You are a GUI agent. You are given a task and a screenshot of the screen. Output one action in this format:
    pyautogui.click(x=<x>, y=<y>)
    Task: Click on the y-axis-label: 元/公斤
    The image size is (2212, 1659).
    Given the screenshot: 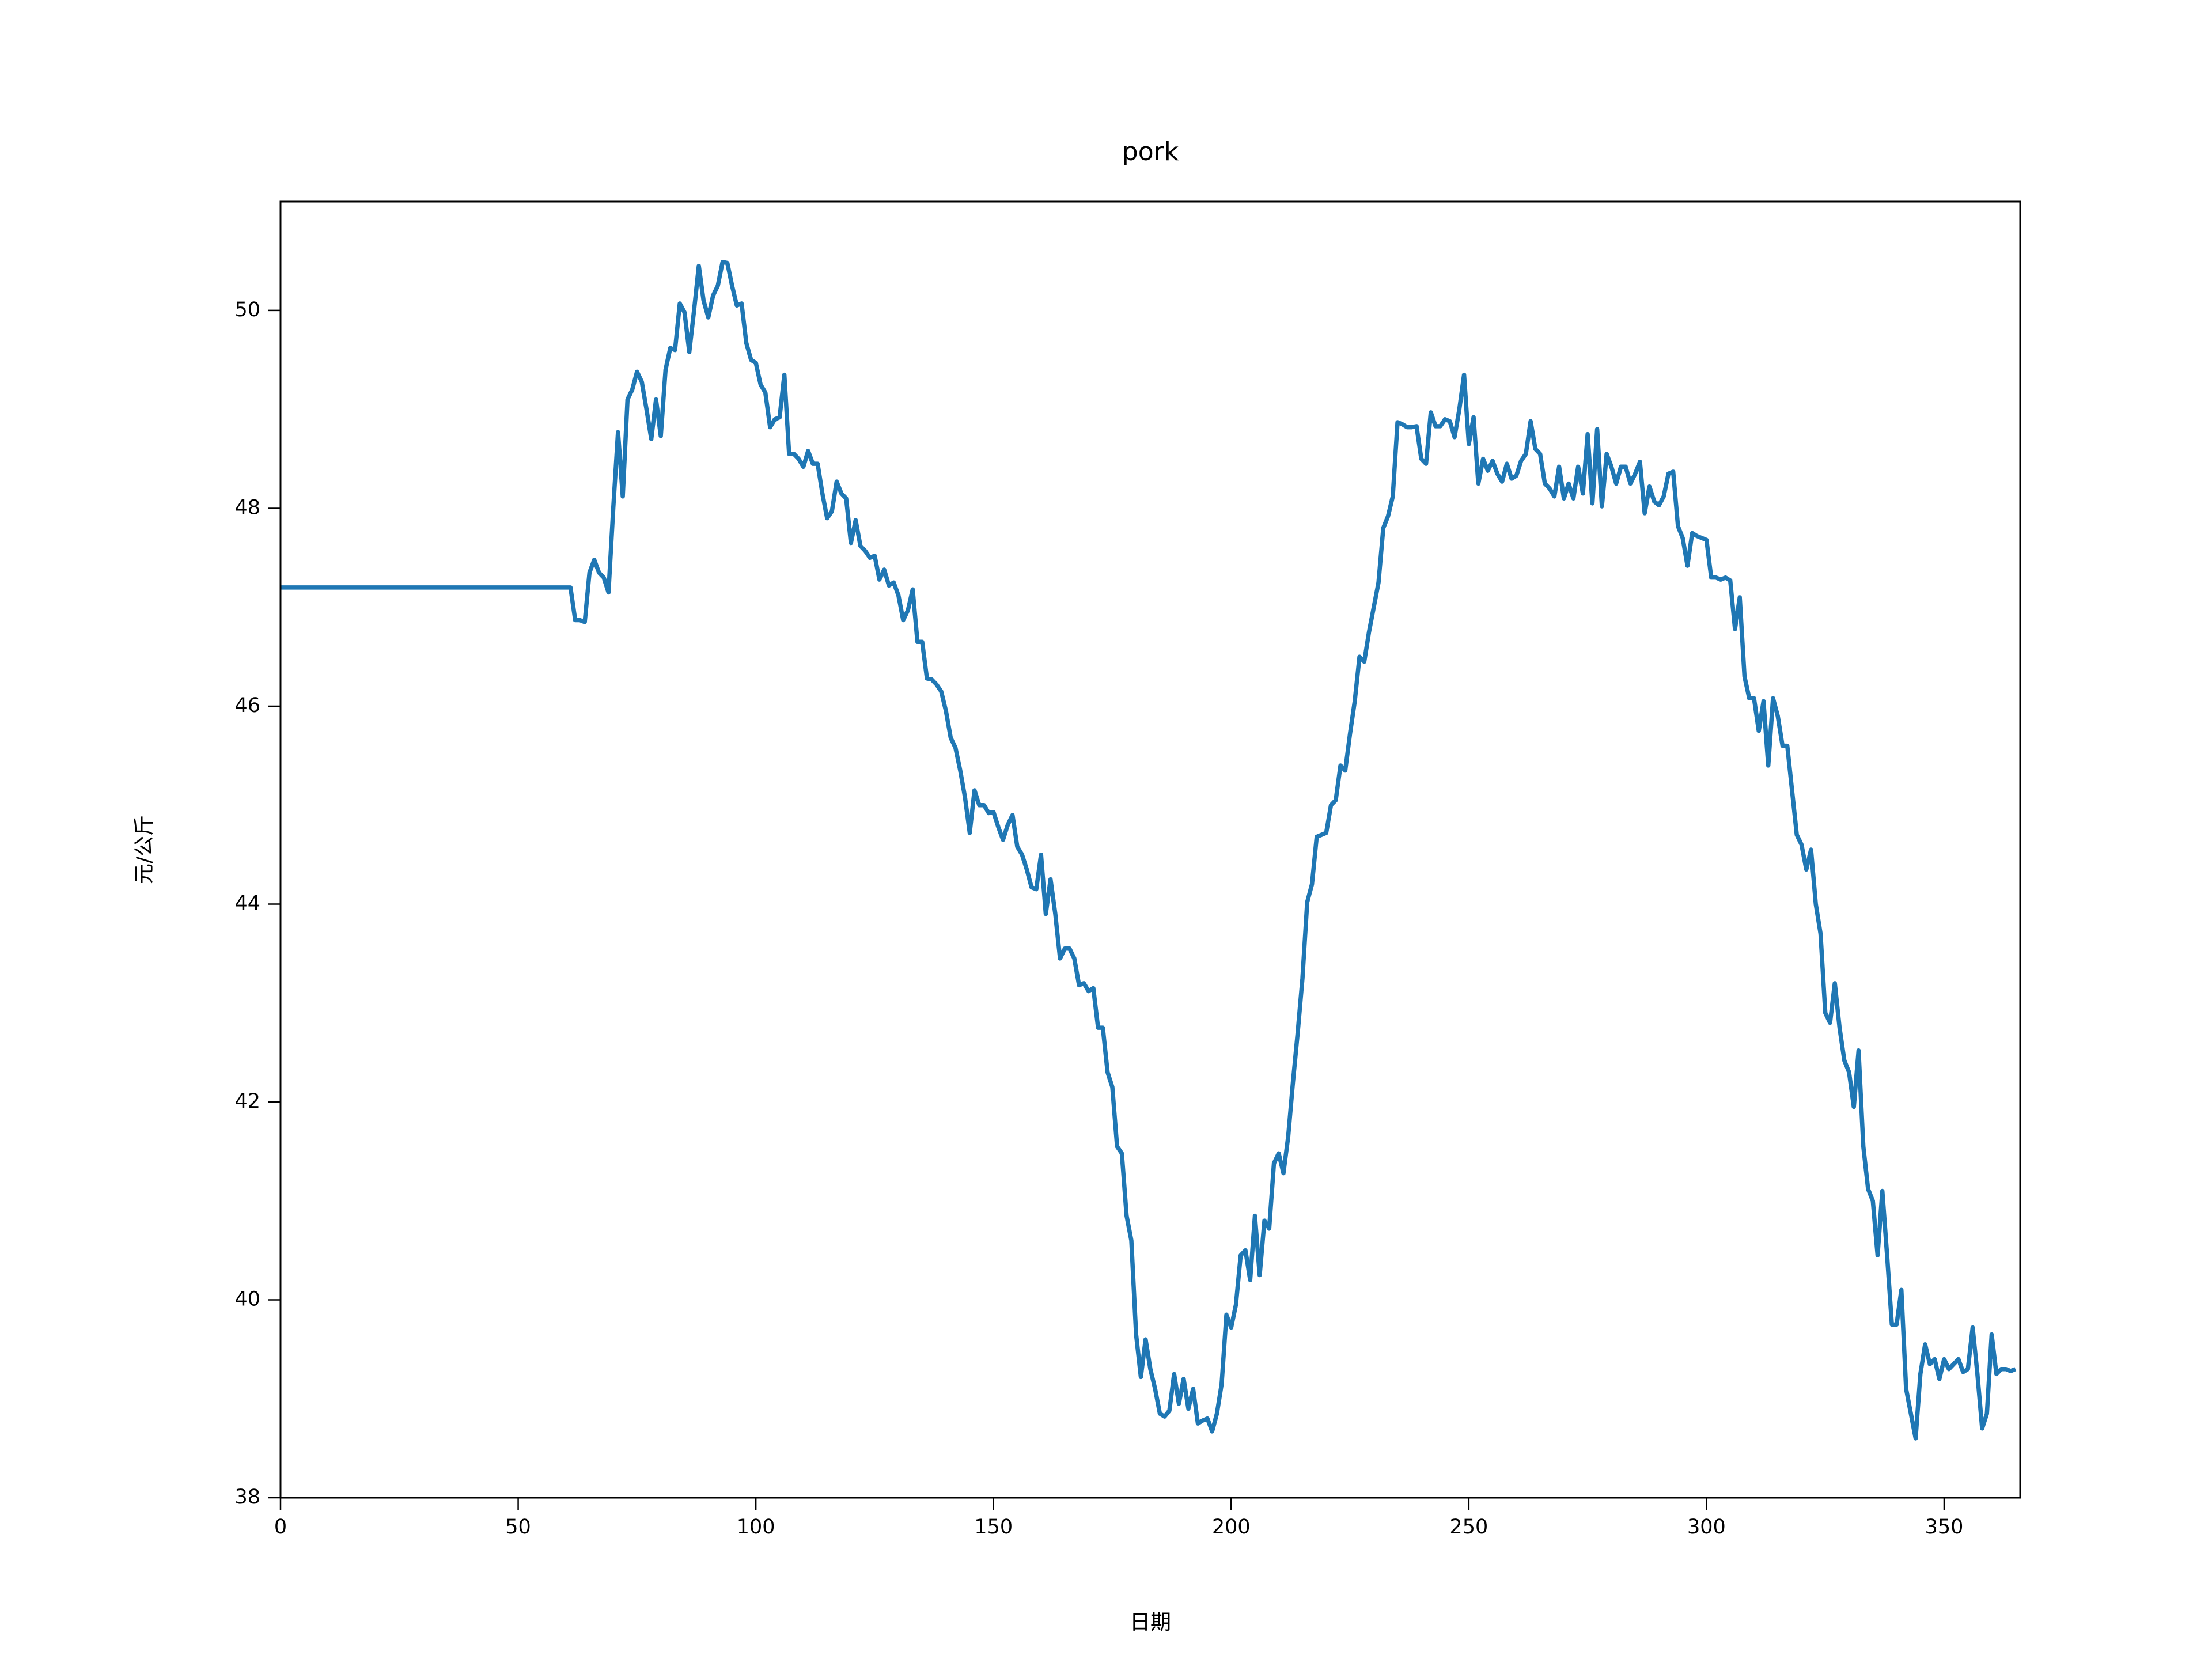 What is the action you would take?
    pyautogui.click(x=144, y=849)
    